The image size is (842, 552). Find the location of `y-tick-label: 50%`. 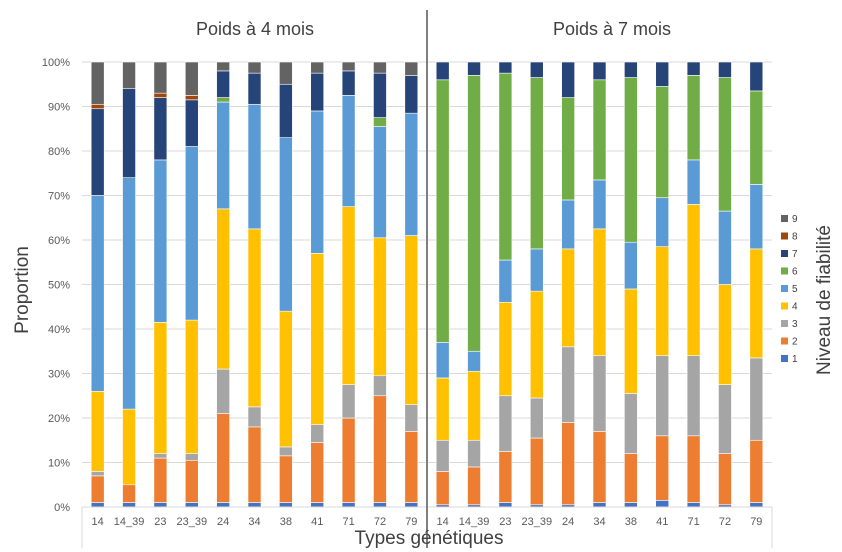

y-tick-label: 50% is located at coordinates (59, 286).